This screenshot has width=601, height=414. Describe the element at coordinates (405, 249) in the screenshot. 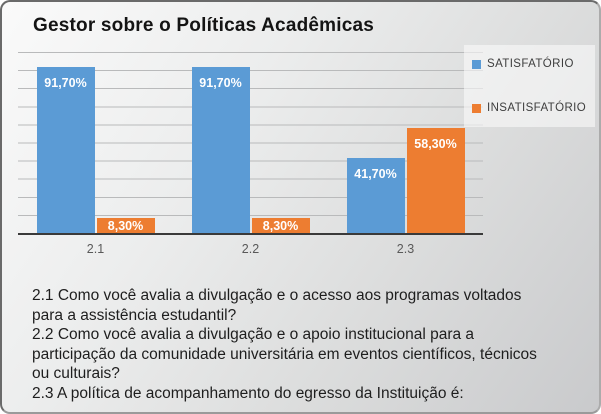

I see `x-axis-label-2.3: 2.3` at that location.